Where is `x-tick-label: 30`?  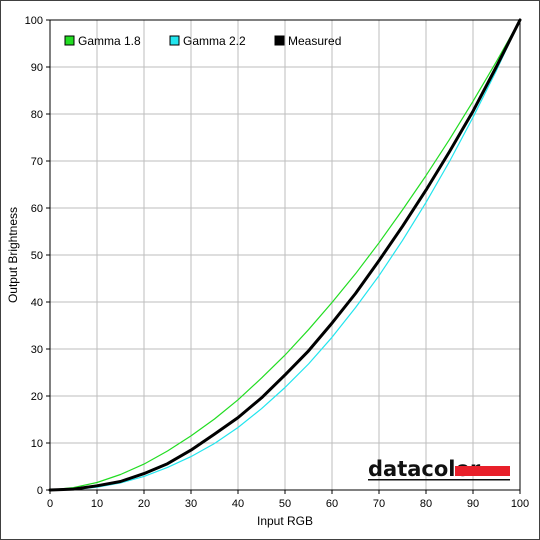 x-tick-label: 30 is located at coordinates (191, 504).